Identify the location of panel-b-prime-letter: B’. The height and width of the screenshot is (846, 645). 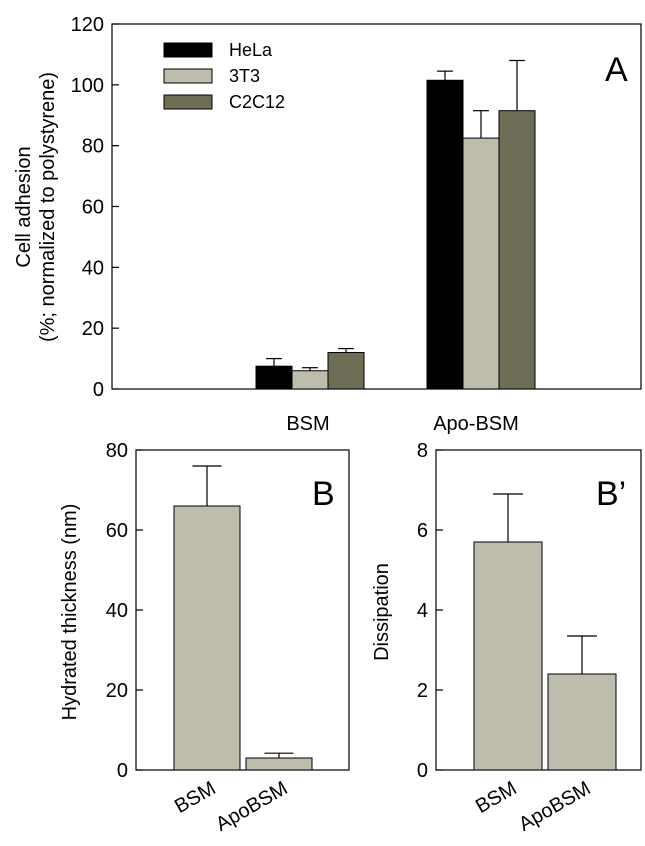
(611, 494).